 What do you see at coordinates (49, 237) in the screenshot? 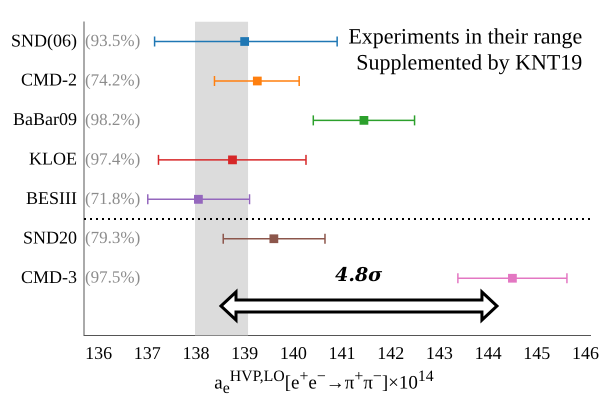
I see `y-tick-label: SND20` at bounding box center [49, 237].